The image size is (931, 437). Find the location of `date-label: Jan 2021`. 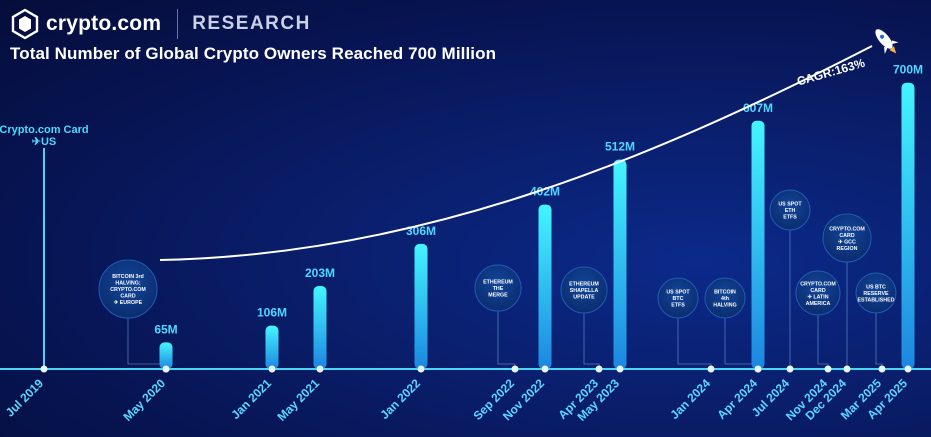

date-label: Jan 2021 is located at coordinates (251, 399).